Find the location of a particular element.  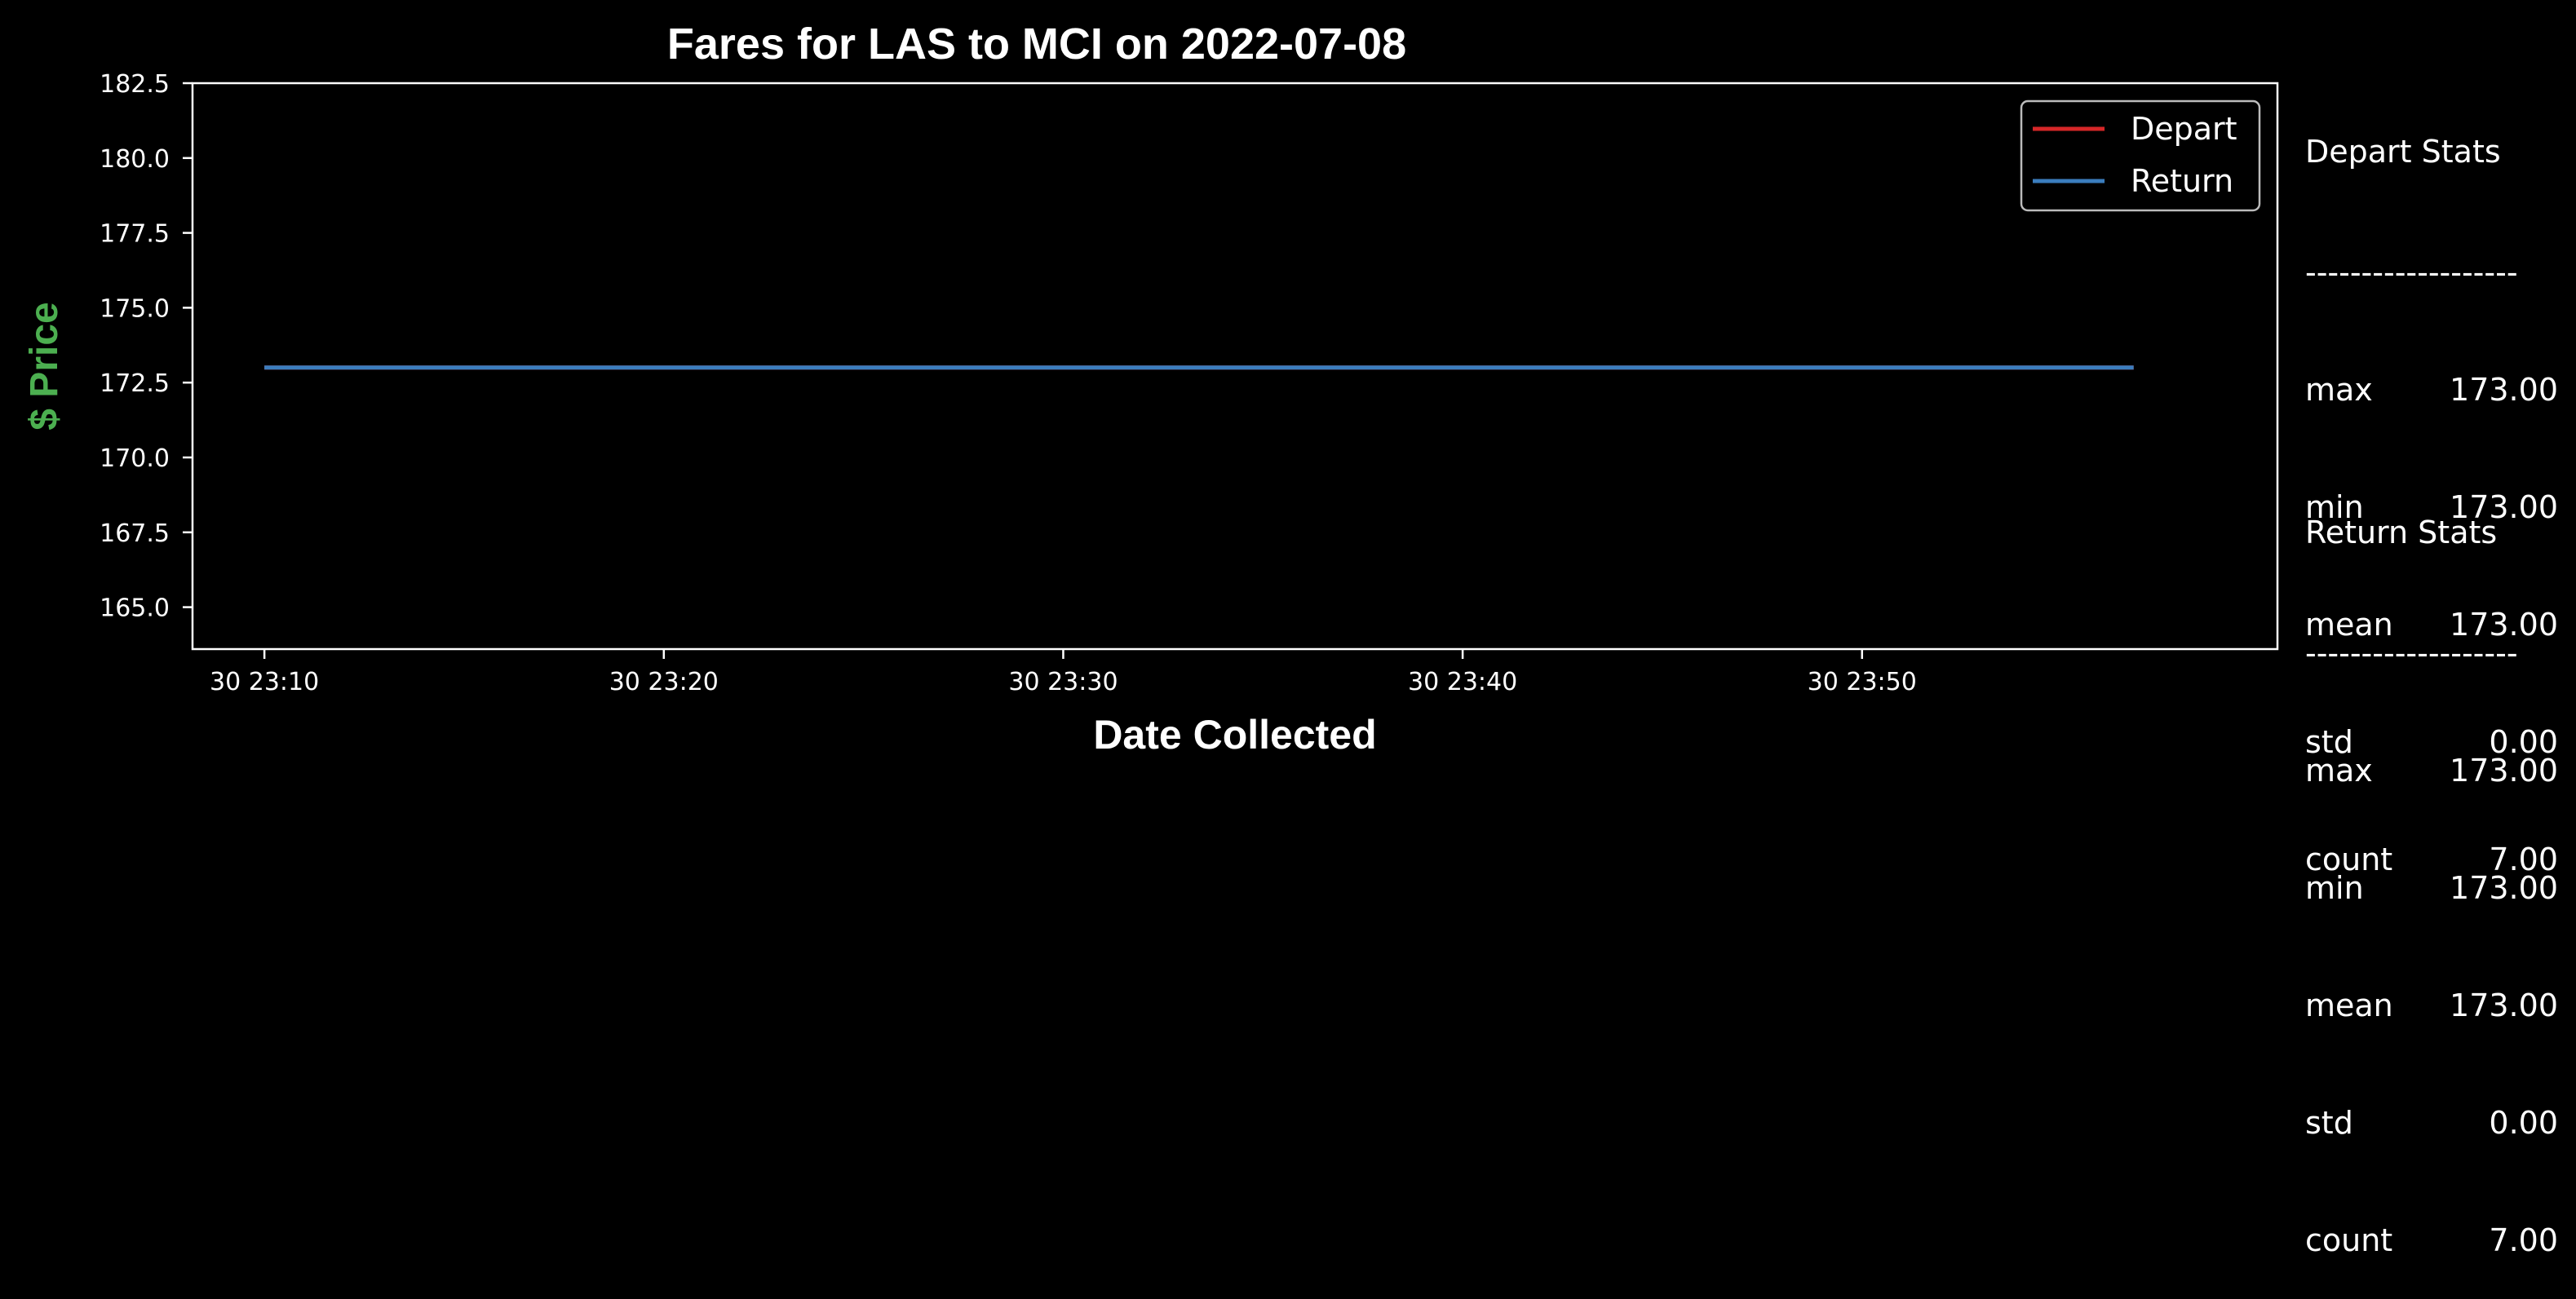

legend-depart-label: Depart is located at coordinates (2184, 129).